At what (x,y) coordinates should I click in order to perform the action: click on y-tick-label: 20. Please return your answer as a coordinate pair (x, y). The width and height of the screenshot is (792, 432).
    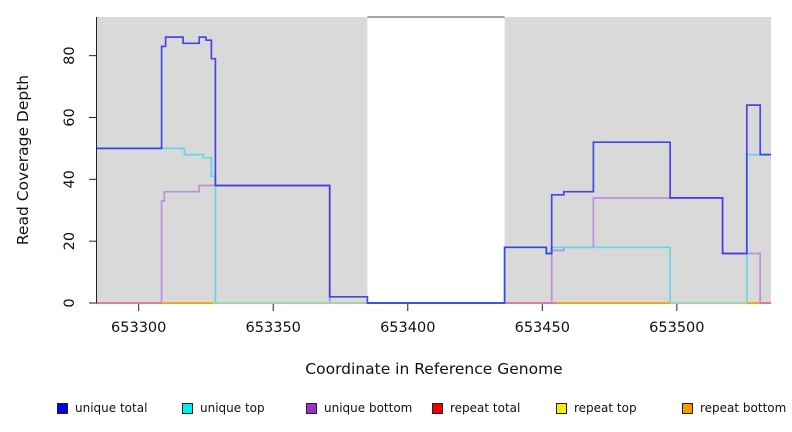
    Looking at the image, I should click on (70, 241).